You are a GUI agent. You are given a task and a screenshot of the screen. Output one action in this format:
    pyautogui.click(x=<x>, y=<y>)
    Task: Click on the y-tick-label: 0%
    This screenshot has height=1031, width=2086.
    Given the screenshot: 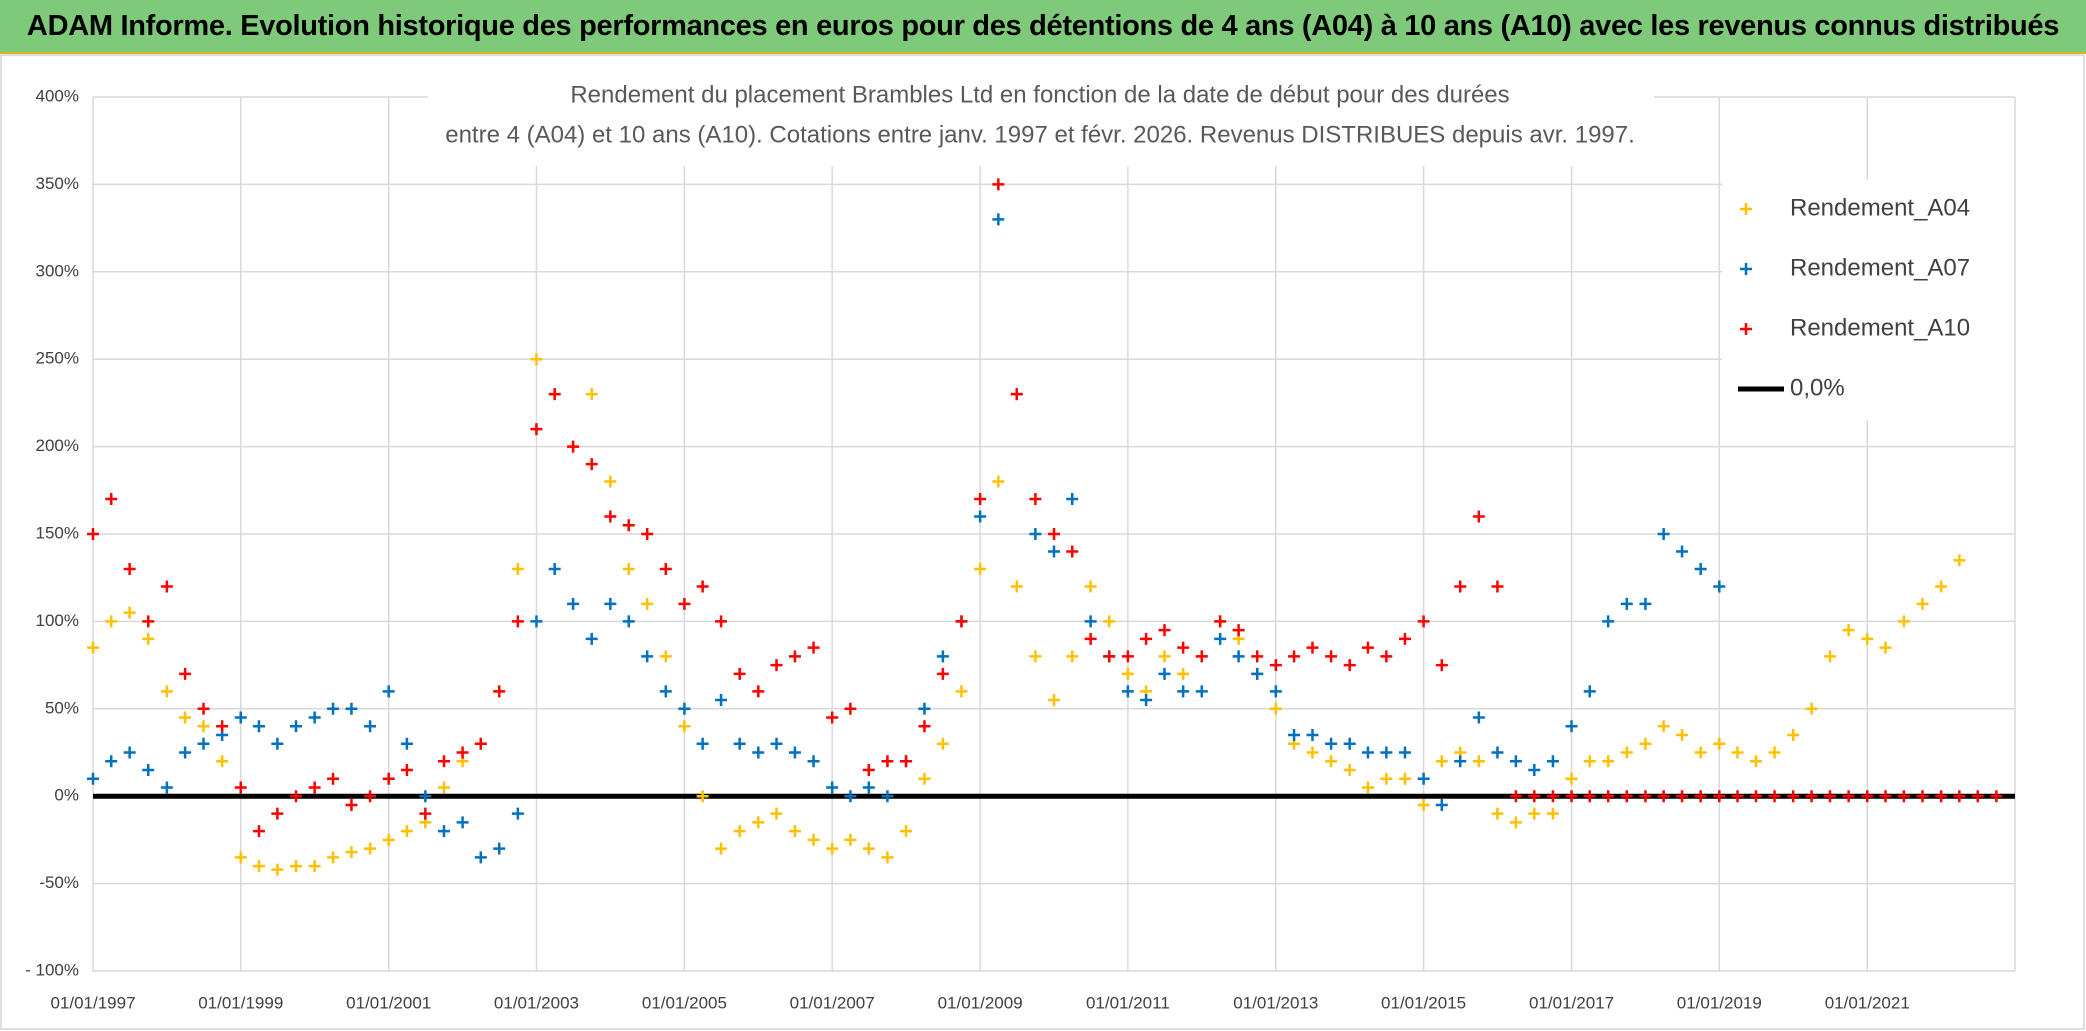 What is the action you would take?
    pyautogui.click(x=66, y=795)
    